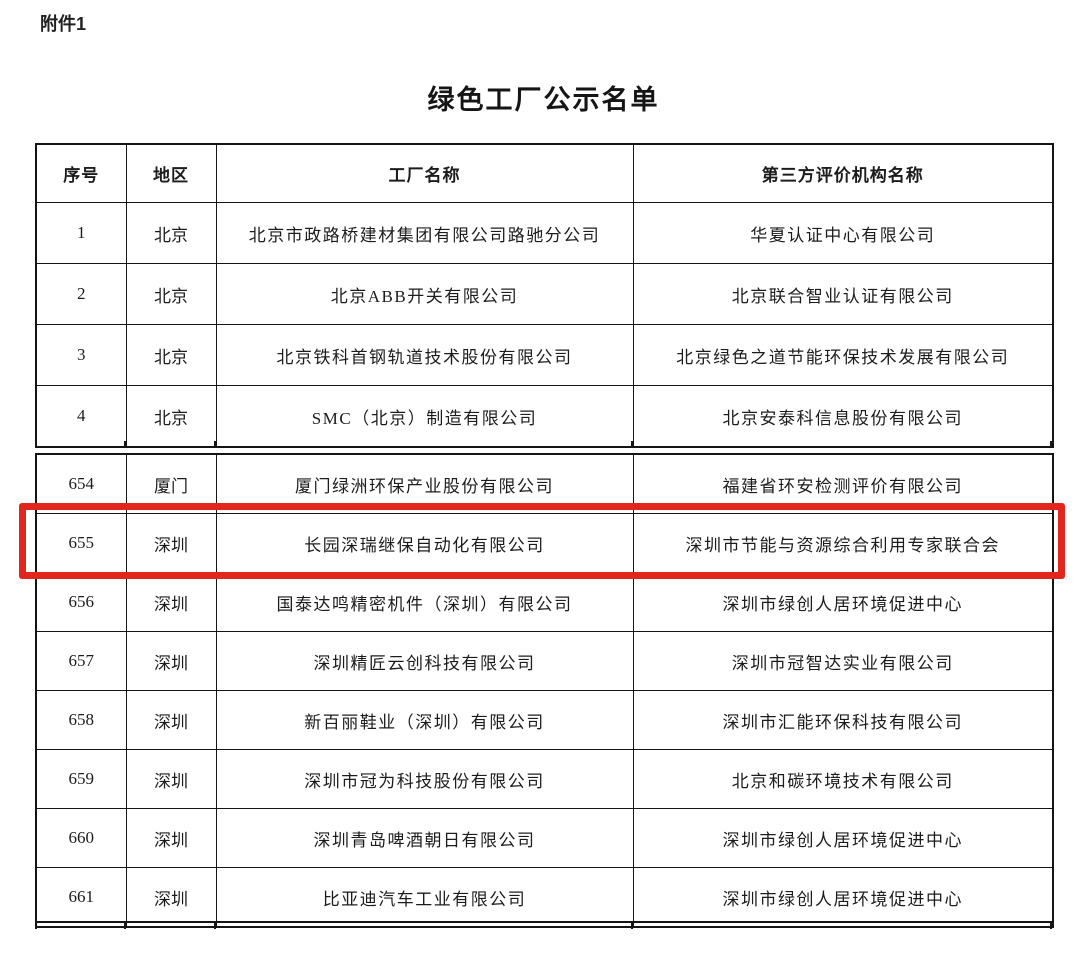  Describe the element at coordinates (81, 779) in the screenshot. I see `cell-no: 659` at that location.